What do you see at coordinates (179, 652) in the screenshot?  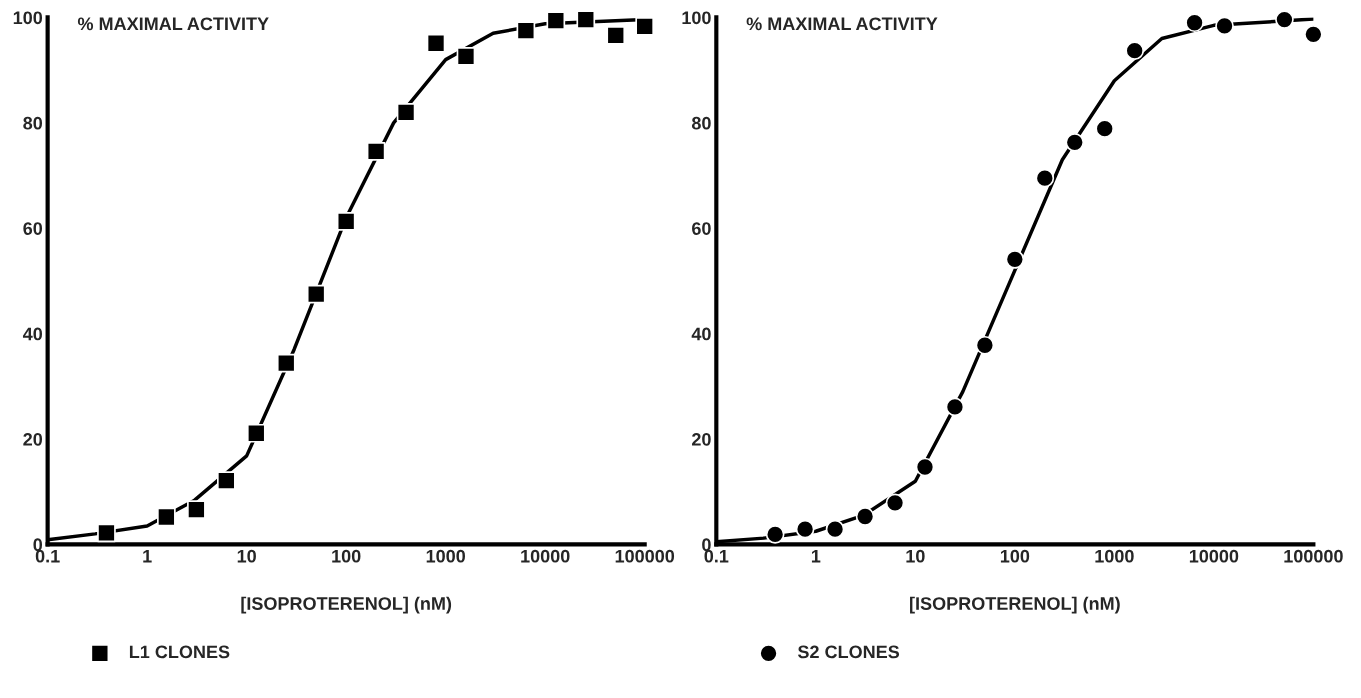 I see `legend-label: L1 CLONES` at bounding box center [179, 652].